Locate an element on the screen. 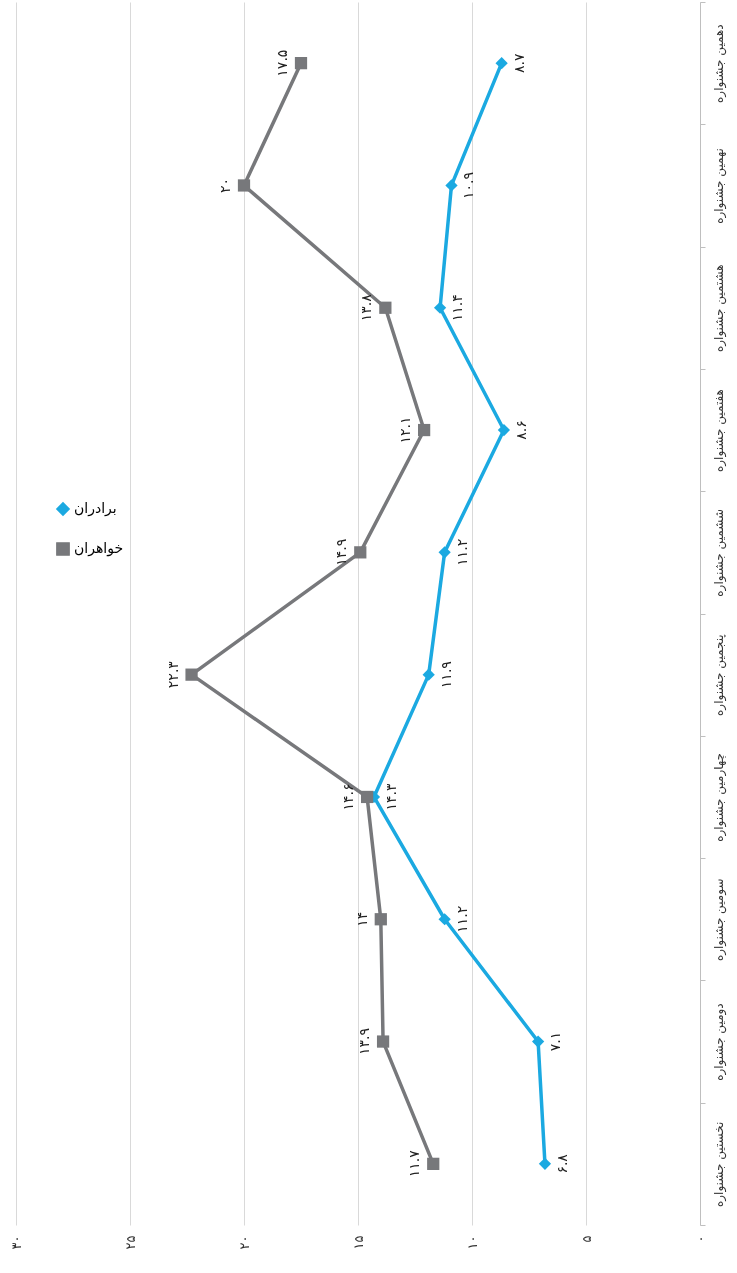 The height and width of the screenshot is (1273, 737). data-label: ۲۰ is located at coordinates (225, 185).